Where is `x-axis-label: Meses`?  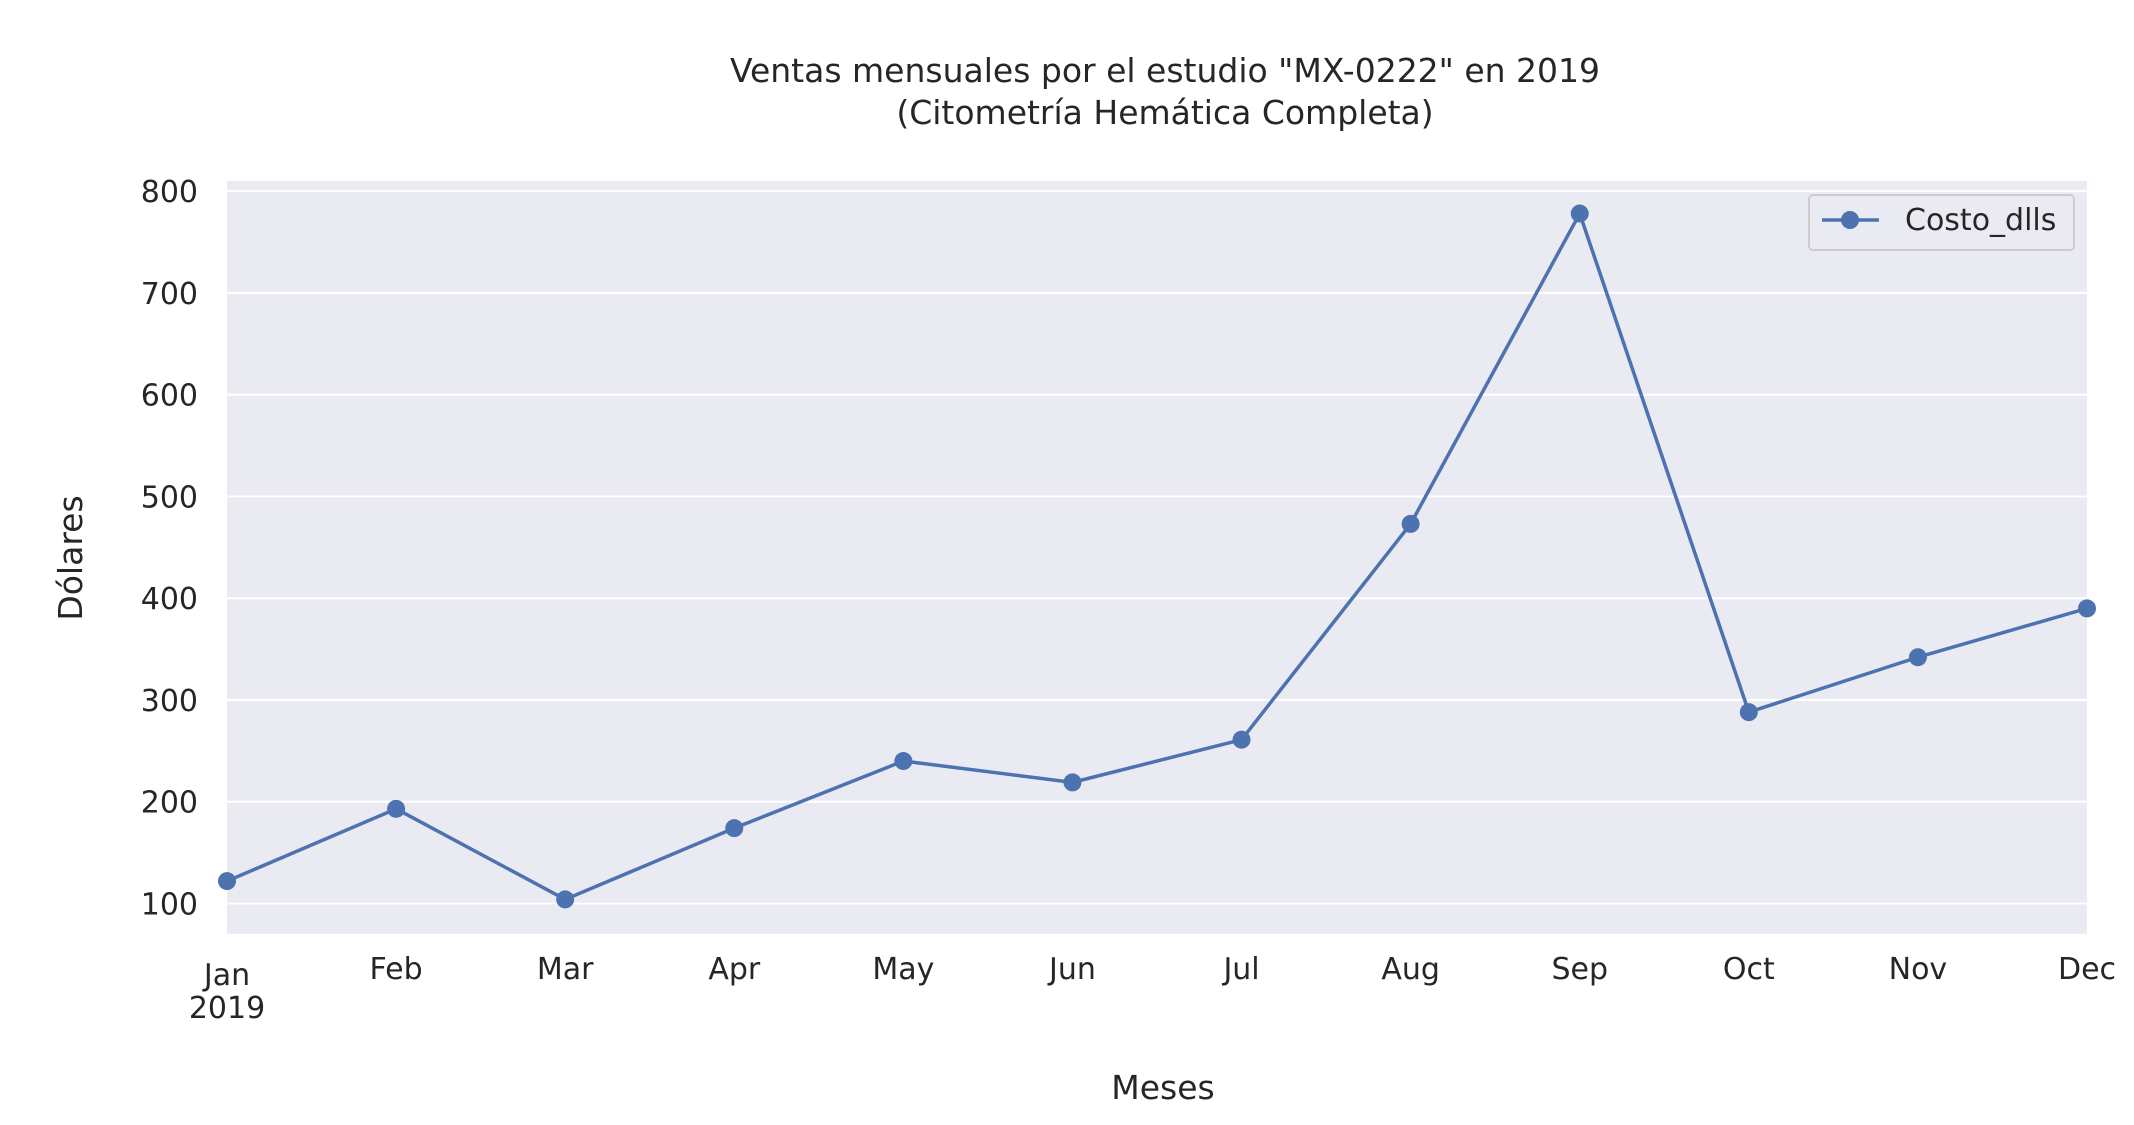 x-axis-label: Meses is located at coordinates (1162, 1087).